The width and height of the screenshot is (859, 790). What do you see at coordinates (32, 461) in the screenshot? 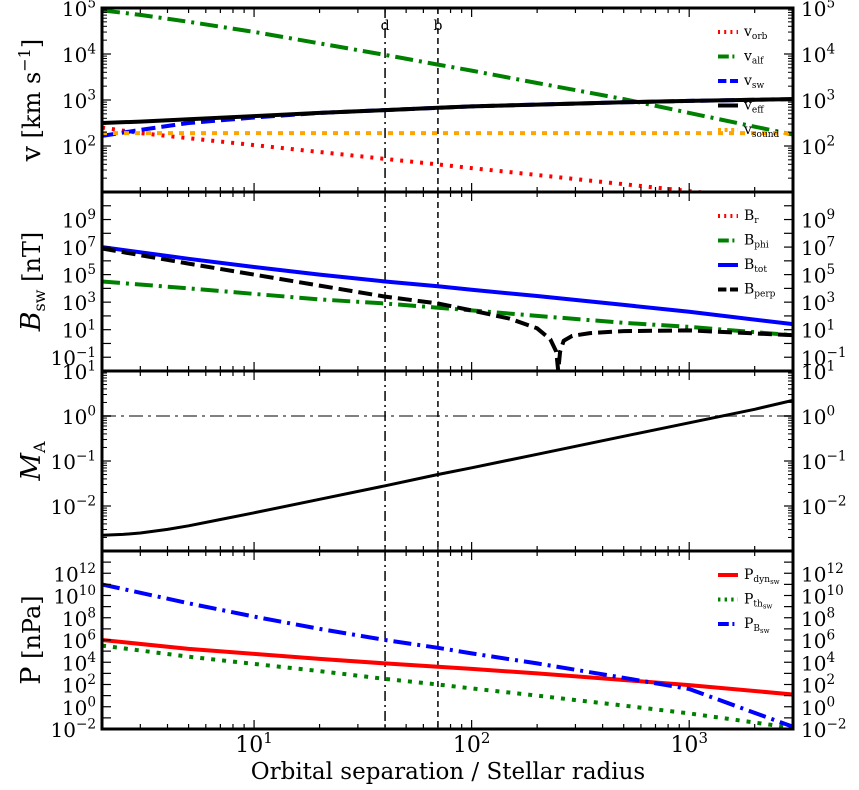
I see `y-axis-label-alfven-mach: MA` at bounding box center [32, 461].